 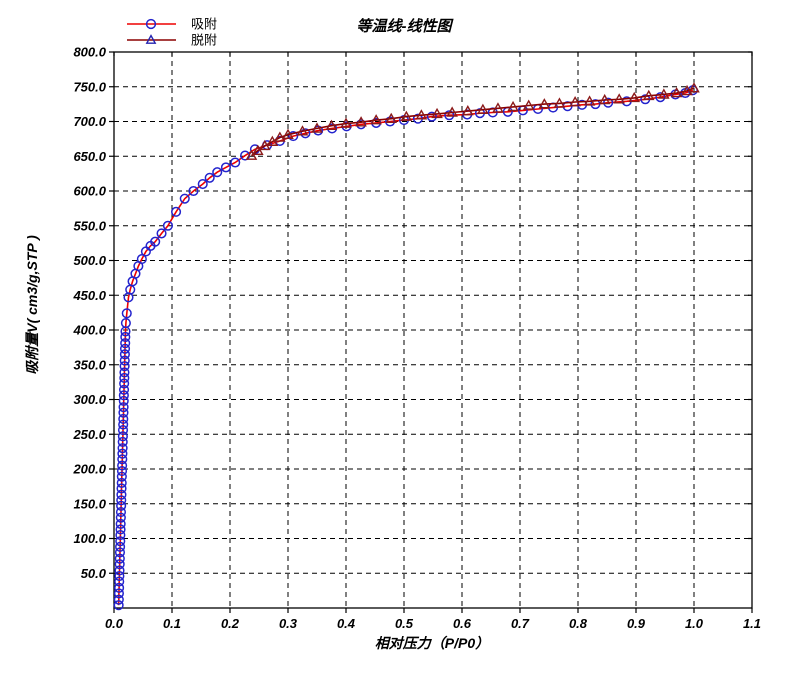 I want to click on desorption-series-line, so click(x=473, y=122).